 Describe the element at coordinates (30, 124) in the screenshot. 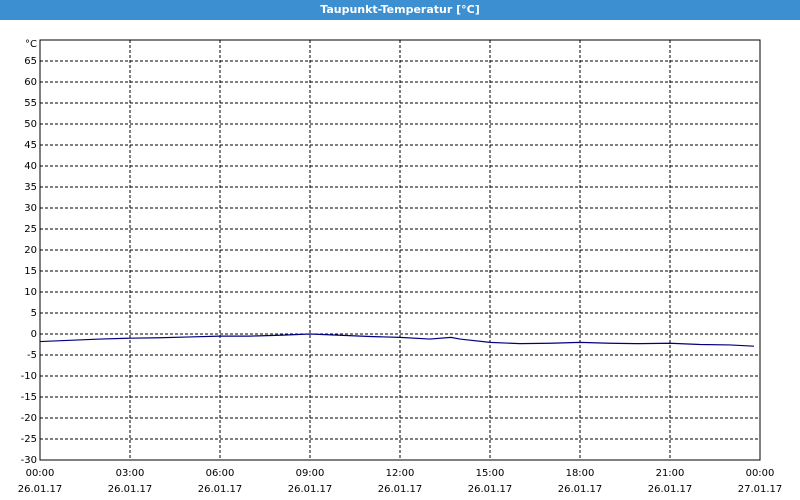

I see `y-tick-label: 50` at that location.